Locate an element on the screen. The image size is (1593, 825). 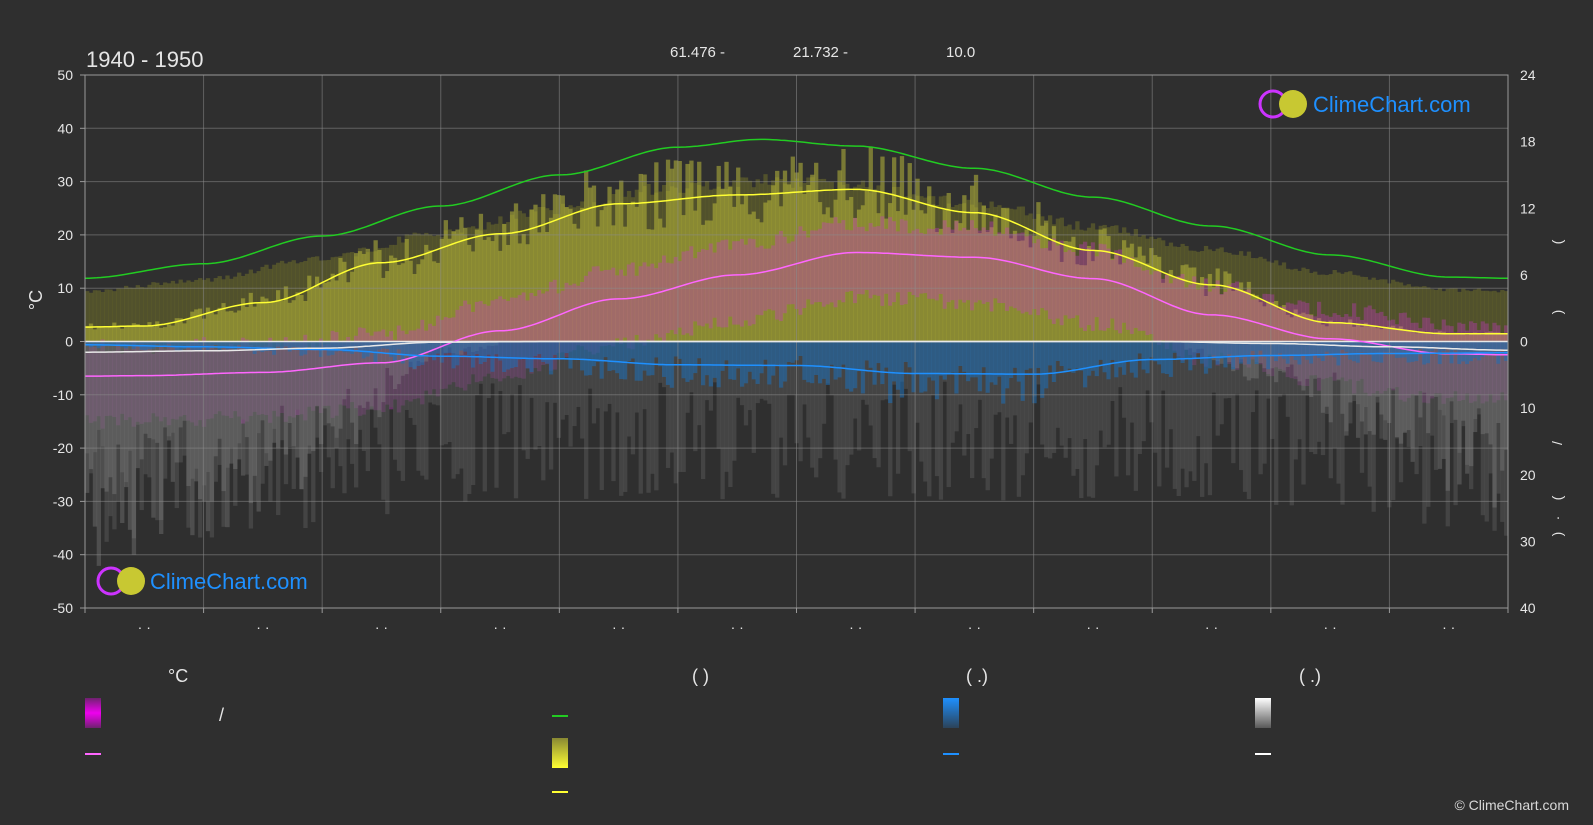
x-tick-label: · · is located at coordinates (618, 627).